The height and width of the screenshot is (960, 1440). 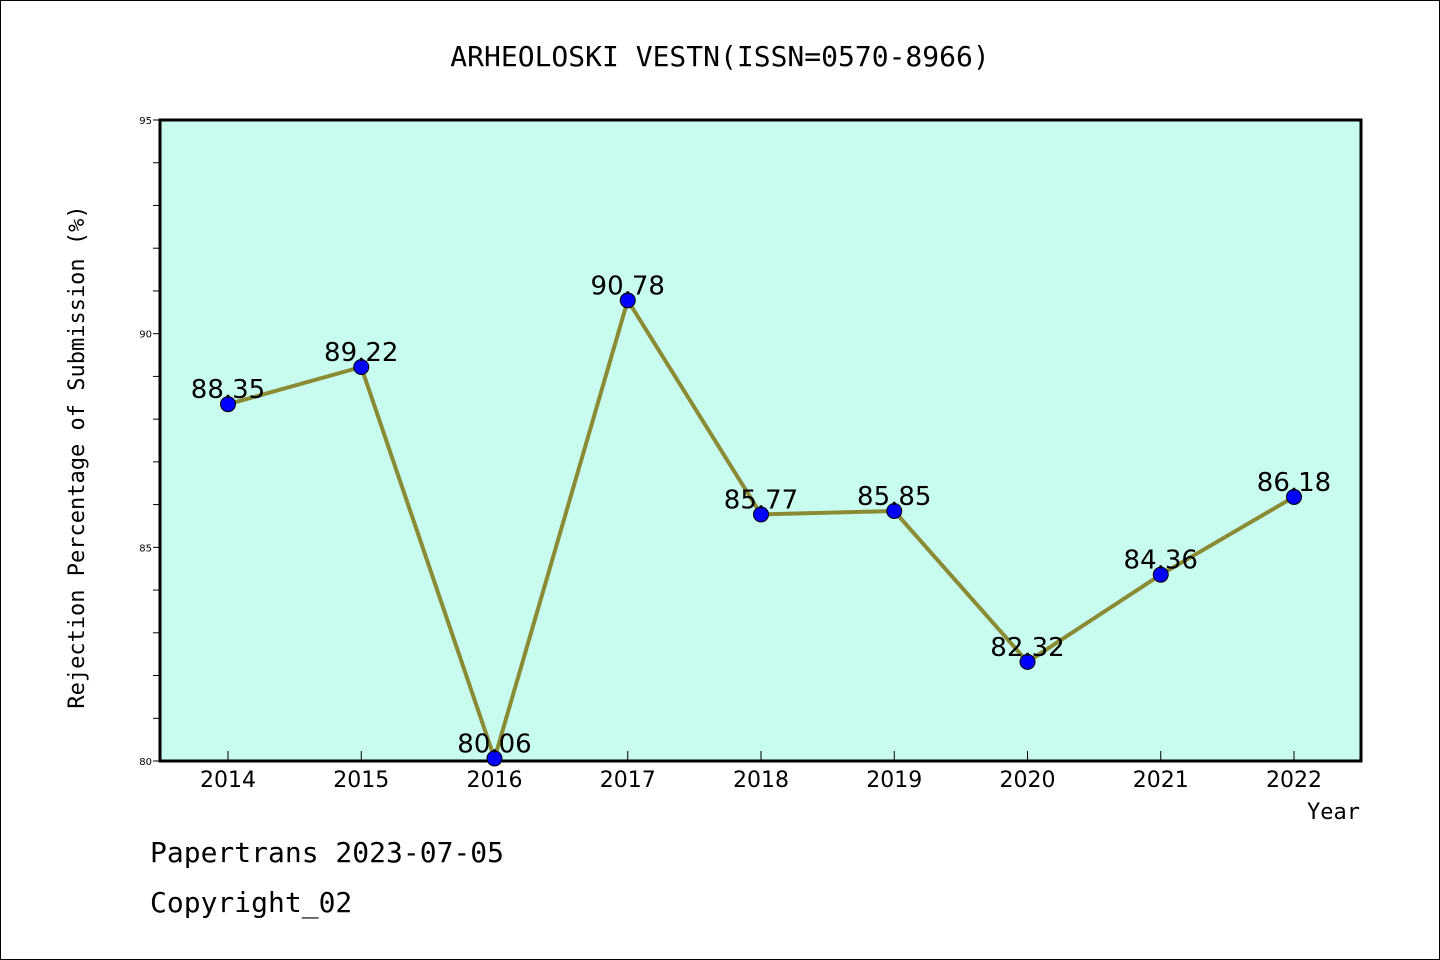 I want to click on data-label: 90.78, so click(x=628, y=286).